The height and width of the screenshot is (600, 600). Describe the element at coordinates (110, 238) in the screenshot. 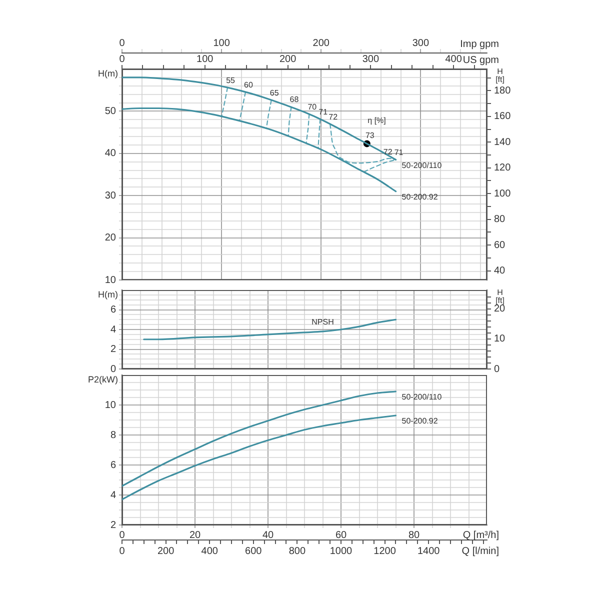

I see `y-tick-label: 20` at that location.